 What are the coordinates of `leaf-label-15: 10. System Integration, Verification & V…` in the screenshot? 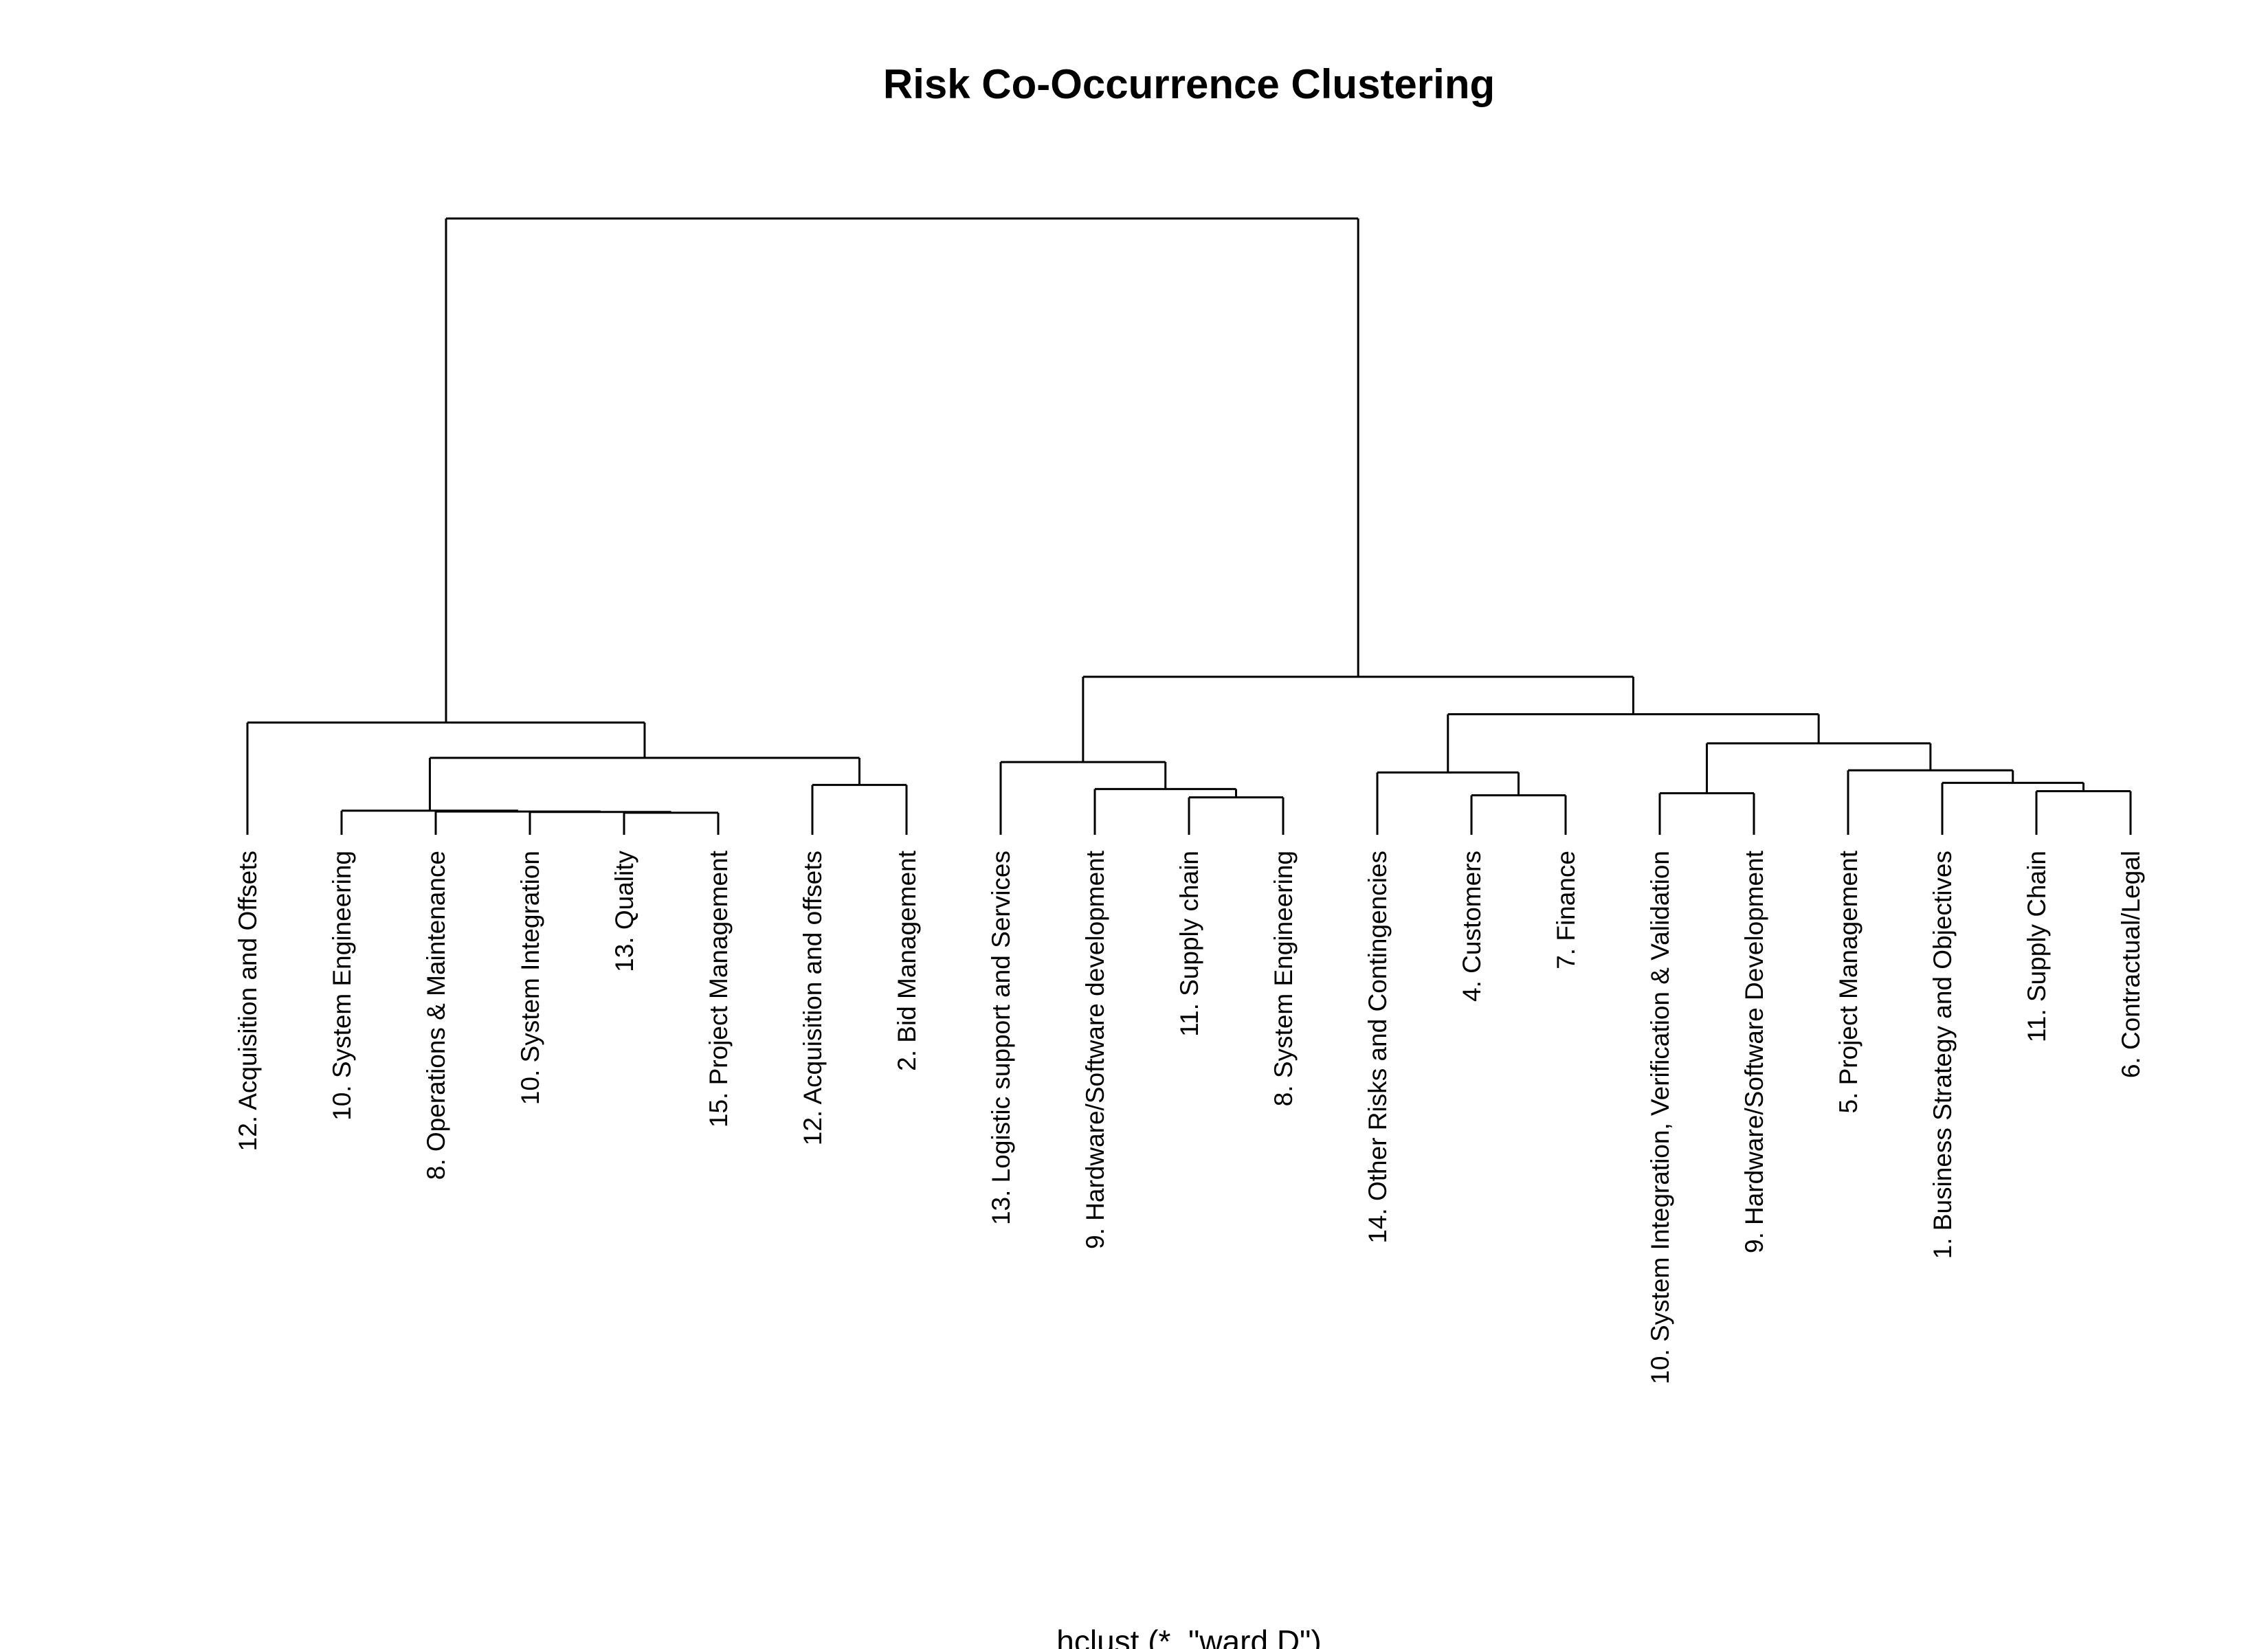 It's located at (1660, 1117).